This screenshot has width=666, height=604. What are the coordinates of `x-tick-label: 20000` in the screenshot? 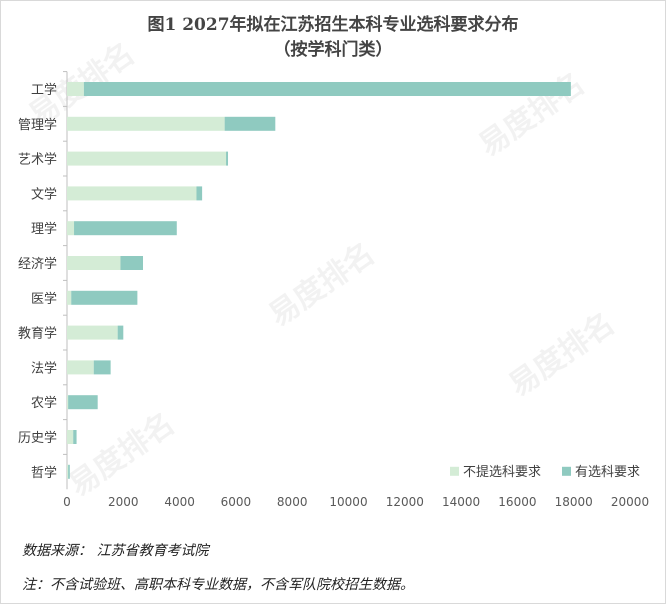 It's located at (630, 502).